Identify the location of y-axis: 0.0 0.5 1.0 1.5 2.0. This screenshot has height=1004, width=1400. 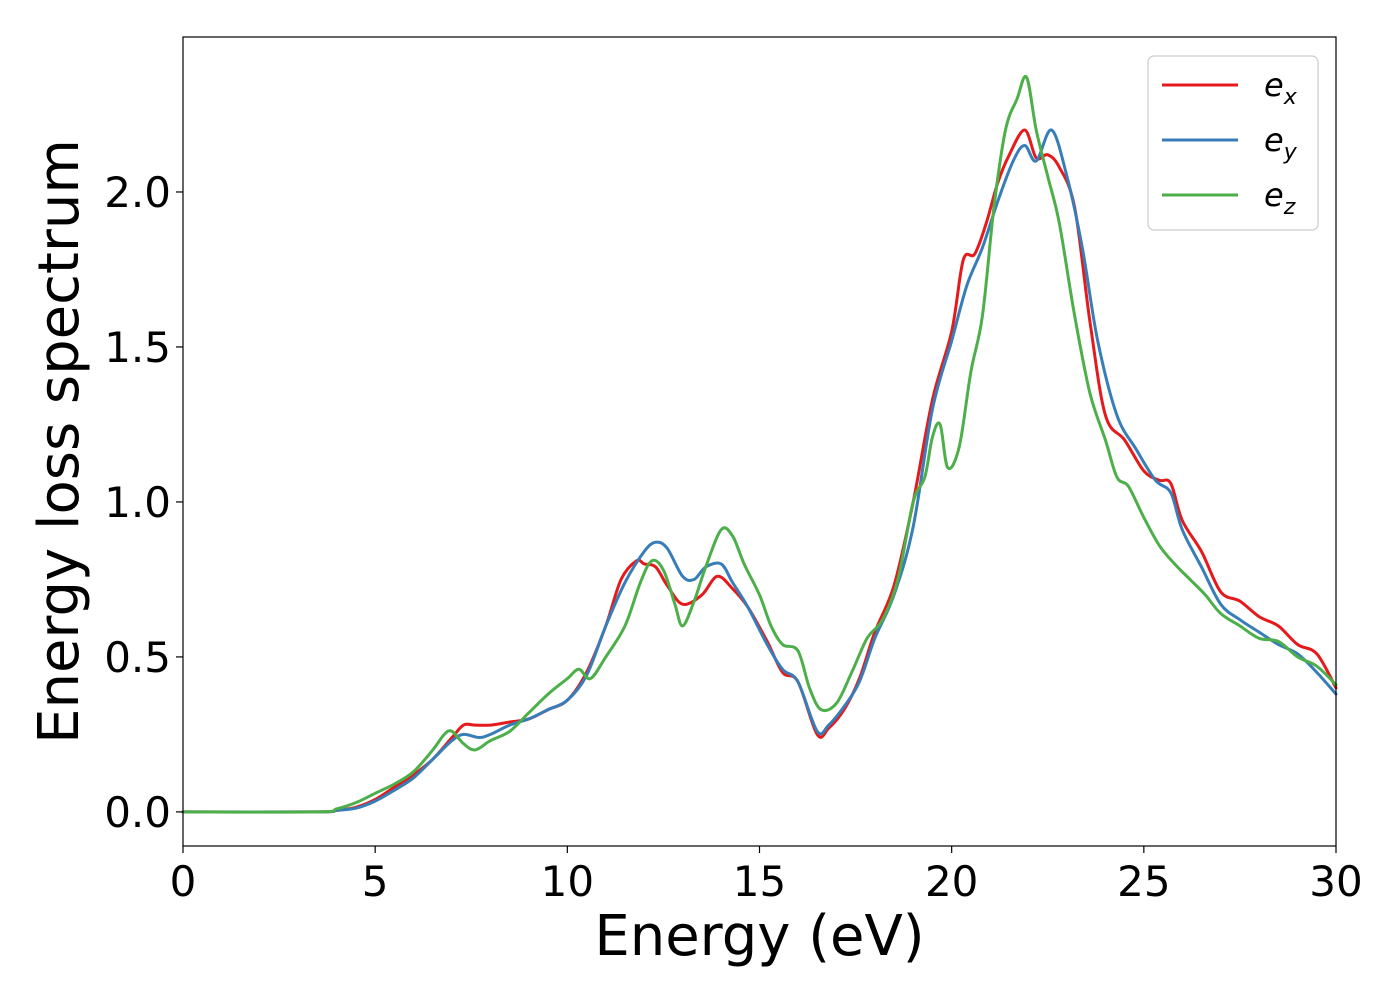
(143, 502).